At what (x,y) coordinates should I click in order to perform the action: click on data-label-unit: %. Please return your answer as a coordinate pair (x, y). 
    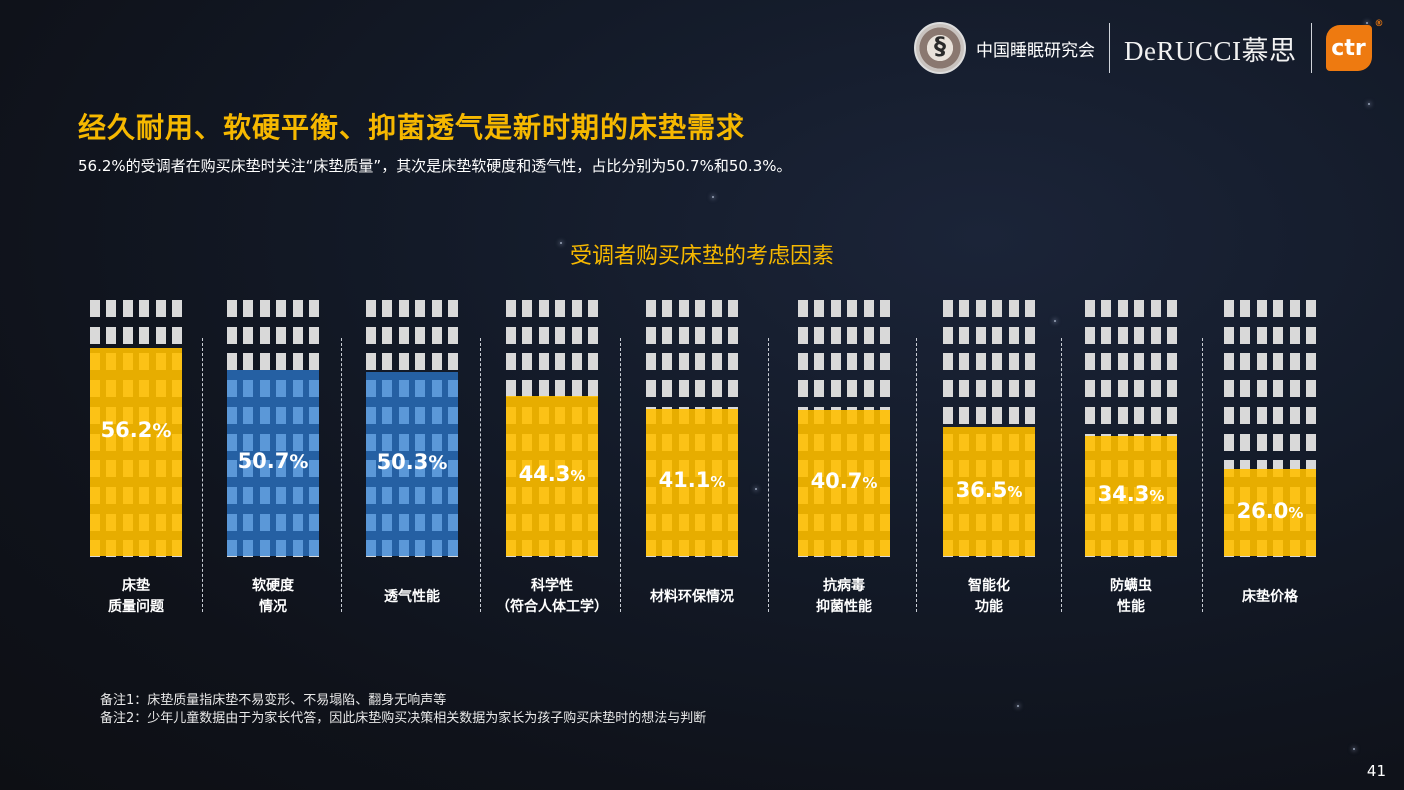
    Looking at the image, I should click on (718, 482).